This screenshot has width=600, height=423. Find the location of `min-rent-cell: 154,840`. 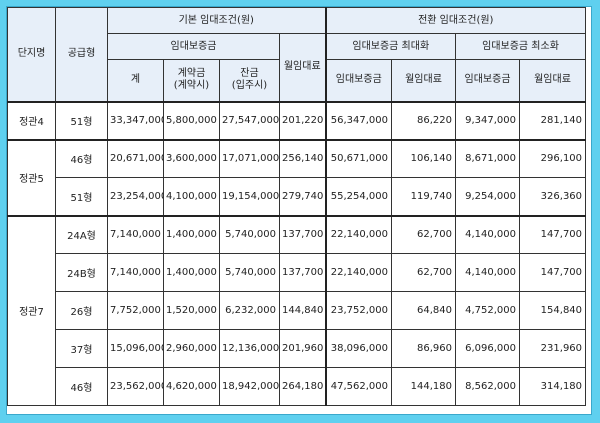

min-rent-cell: 154,840 is located at coordinates (553, 310).